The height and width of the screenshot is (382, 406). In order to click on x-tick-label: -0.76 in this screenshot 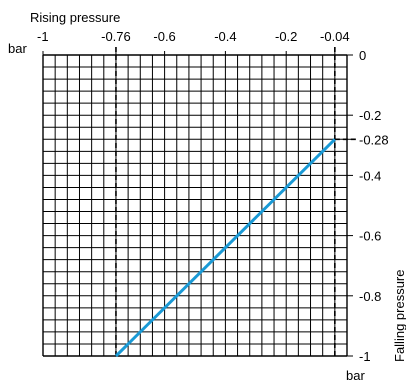, I will do `click(116, 36)`.